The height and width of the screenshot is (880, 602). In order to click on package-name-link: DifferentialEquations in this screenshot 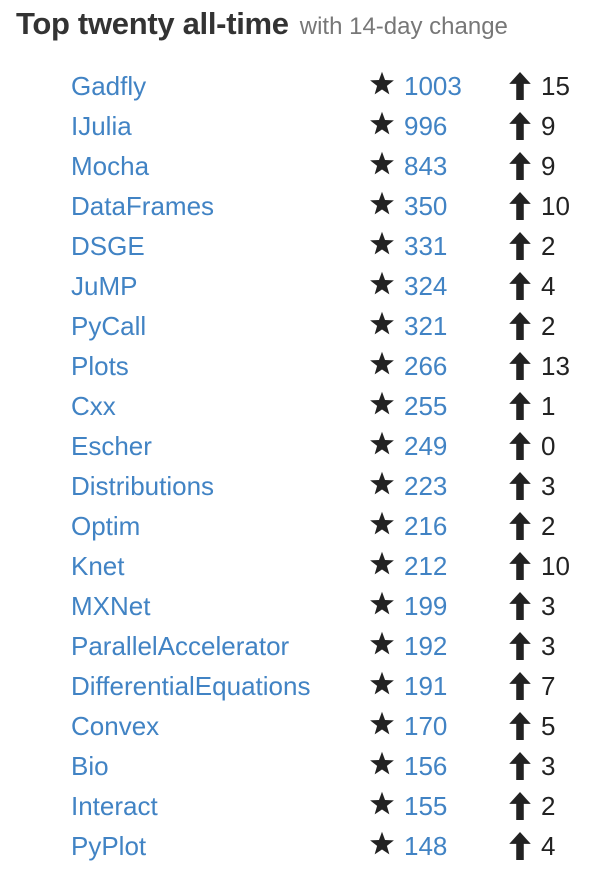, I will do `click(191, 686)`.